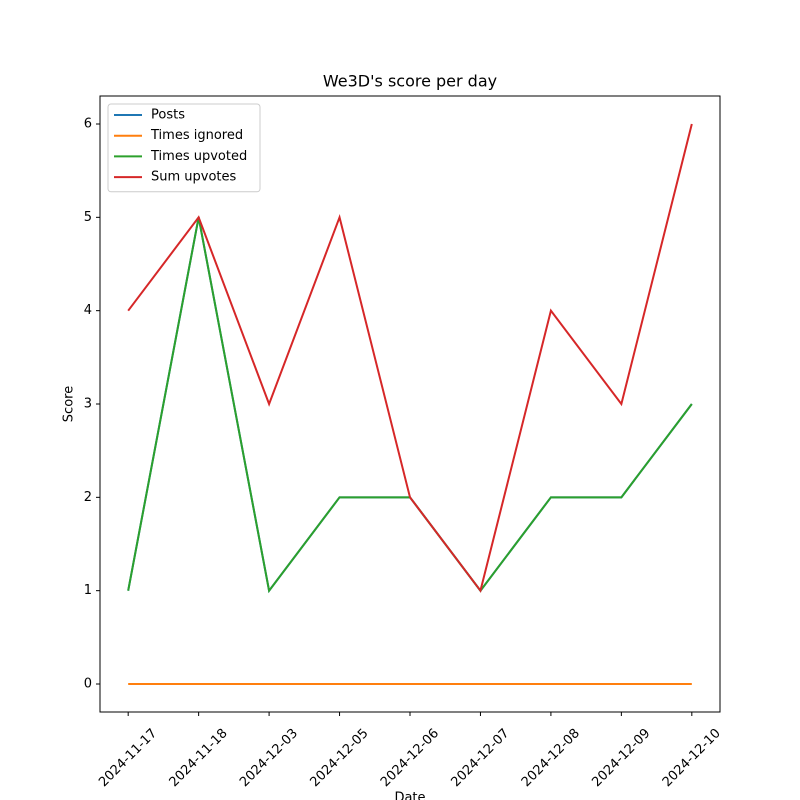  Describe the element at coordinates (88, 124) in the screenshot. I see `y-tick-label: 6` at that location.